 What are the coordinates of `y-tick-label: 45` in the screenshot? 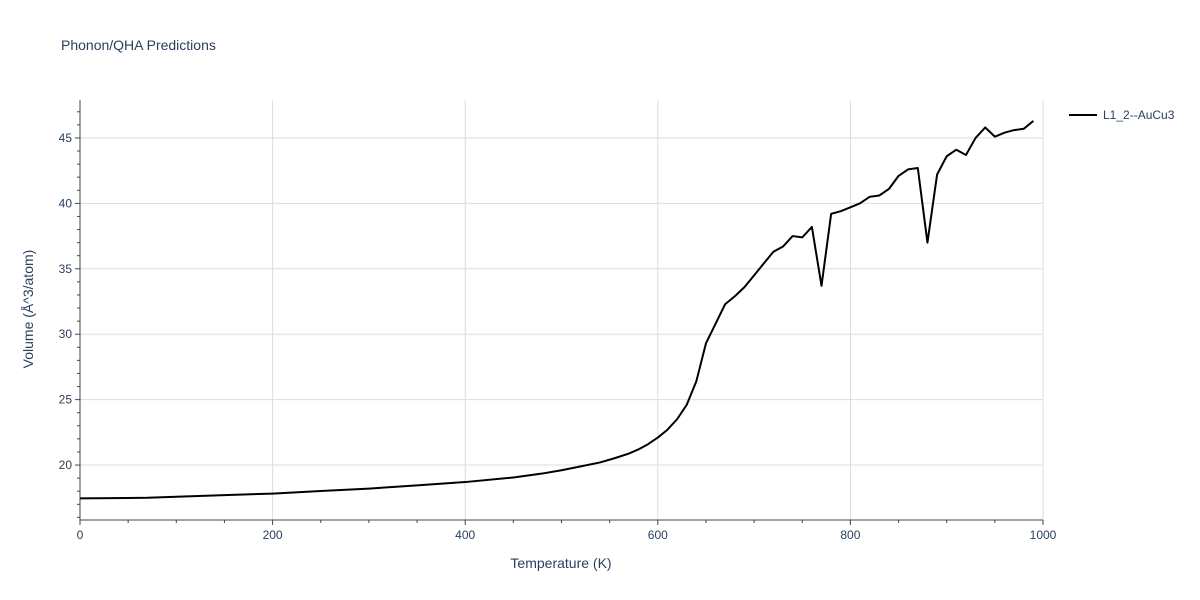 It's located at (66, 138).